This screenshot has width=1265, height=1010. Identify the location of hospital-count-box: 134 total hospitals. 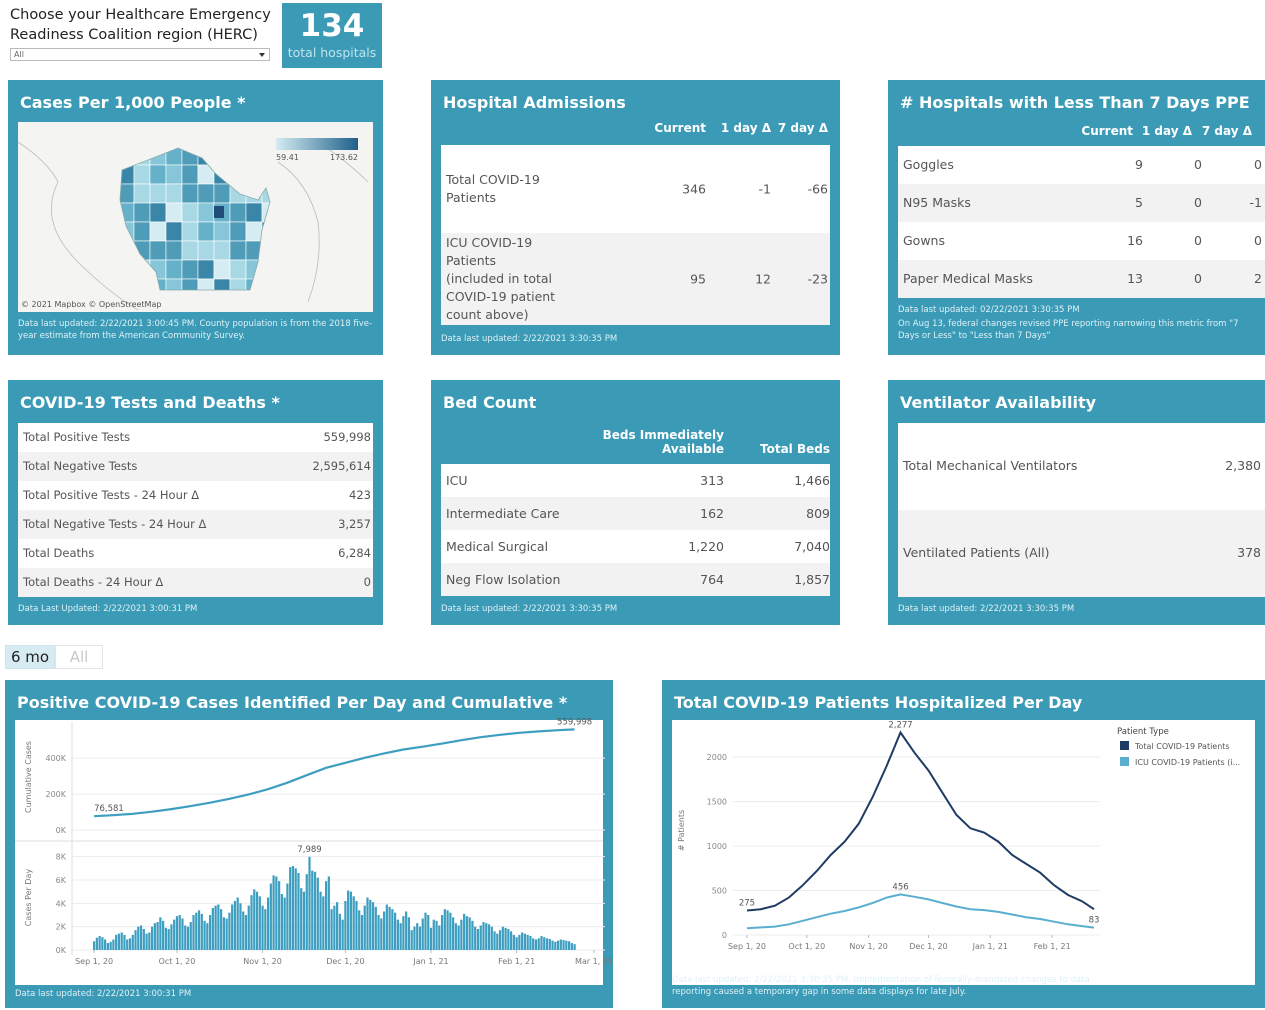
(332, 35).